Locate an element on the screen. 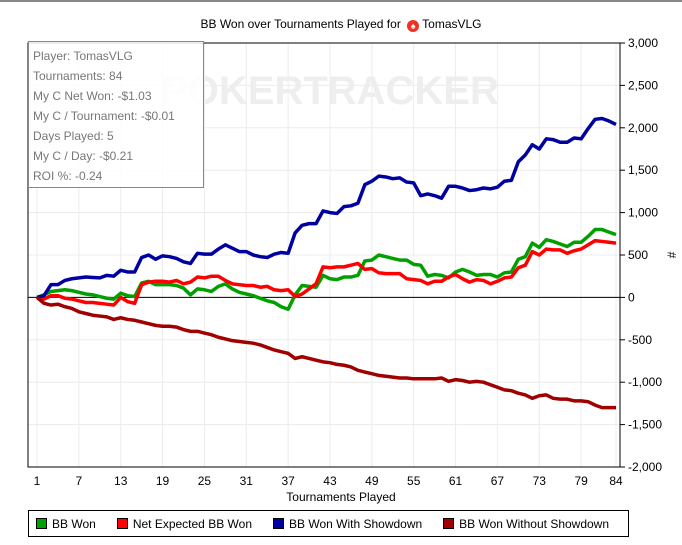  x-tick-label: 67 is located at coordinates (498, 481).